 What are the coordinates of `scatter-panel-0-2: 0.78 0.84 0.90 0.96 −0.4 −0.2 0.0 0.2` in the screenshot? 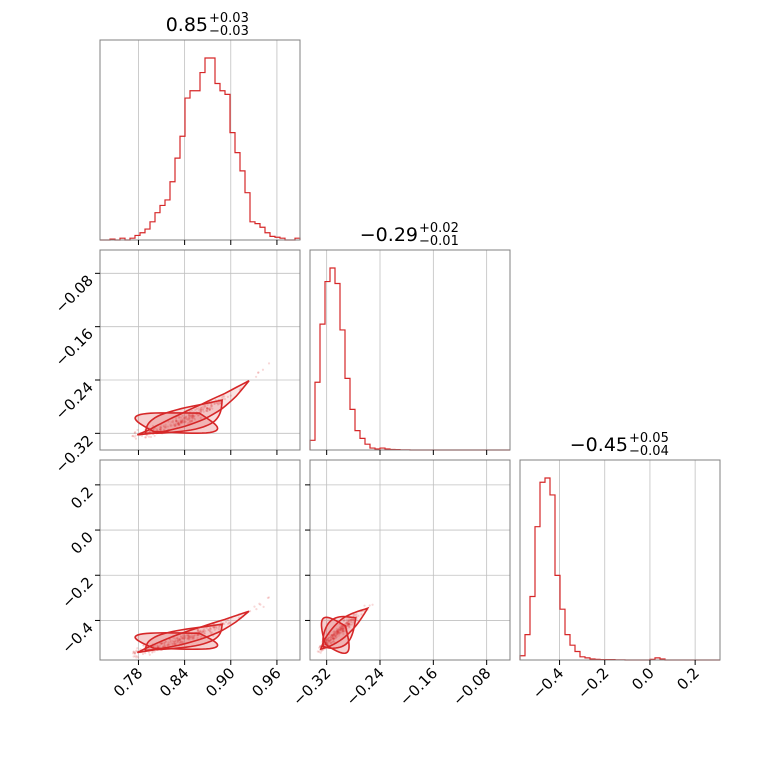 It's located at (179, 579).